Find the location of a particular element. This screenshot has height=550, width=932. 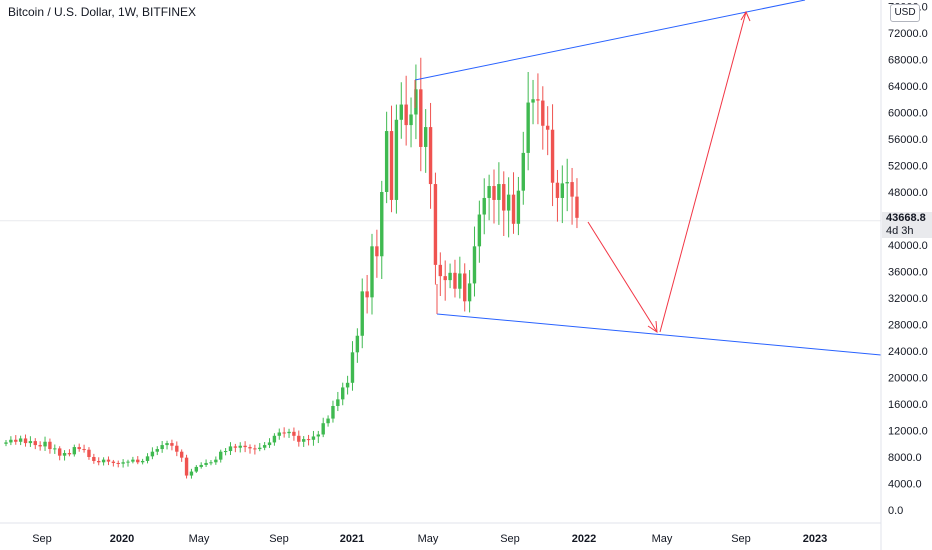

arrowhead-up is located at coordinates (745, 16).